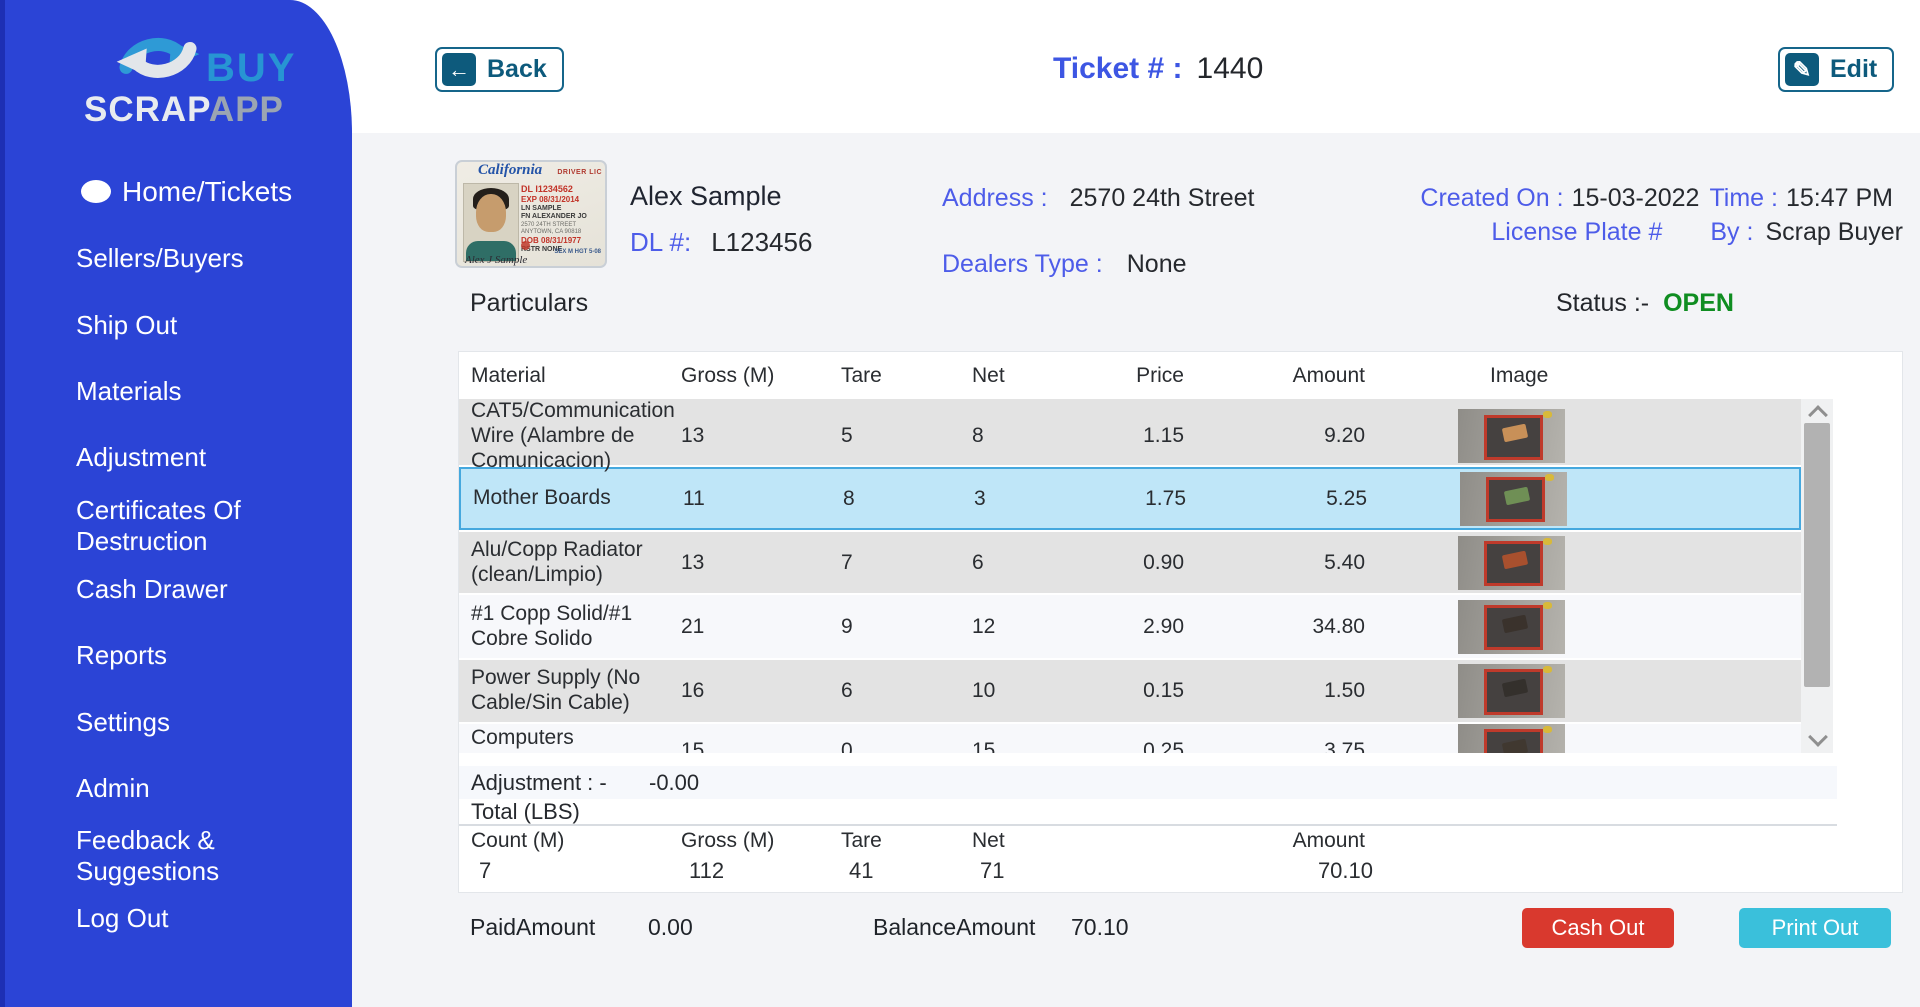 The image size is (1920, 1007). What do you see at coordinates (587, 252) in the screenshot?
I see `license-hgt: HGT 5-08` at bounding box center [587, 252].